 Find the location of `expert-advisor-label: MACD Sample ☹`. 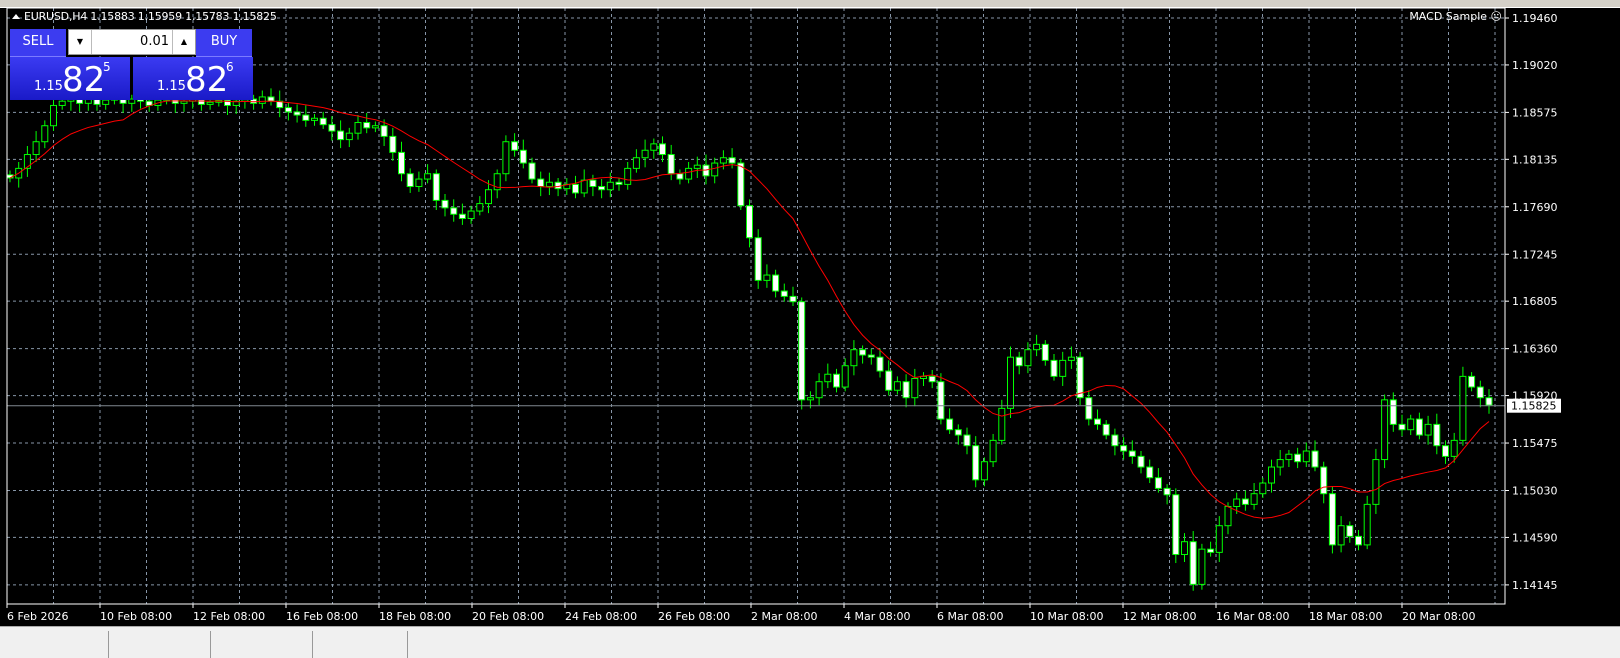

expert-advisor-label: MACD Sample ☹ is located at coordinates (1455, 16).